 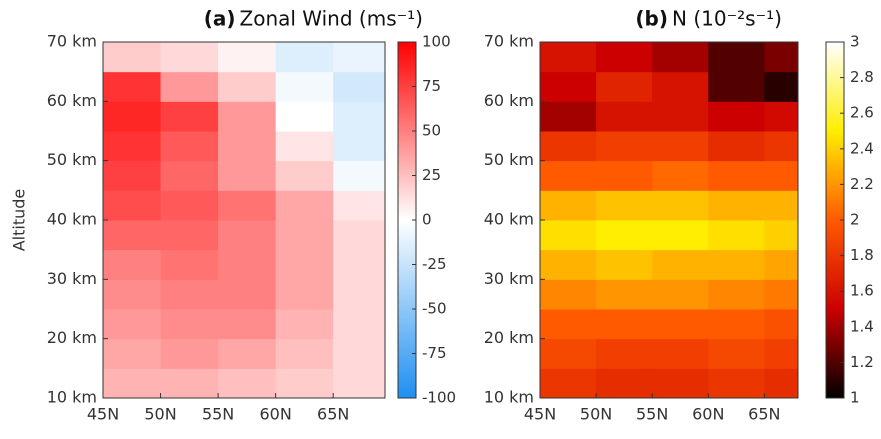 What do you see at coordinates (509, 337) in the screenshot?
I see `y-tick-label: 20 km` at bounding box center [509, 337].